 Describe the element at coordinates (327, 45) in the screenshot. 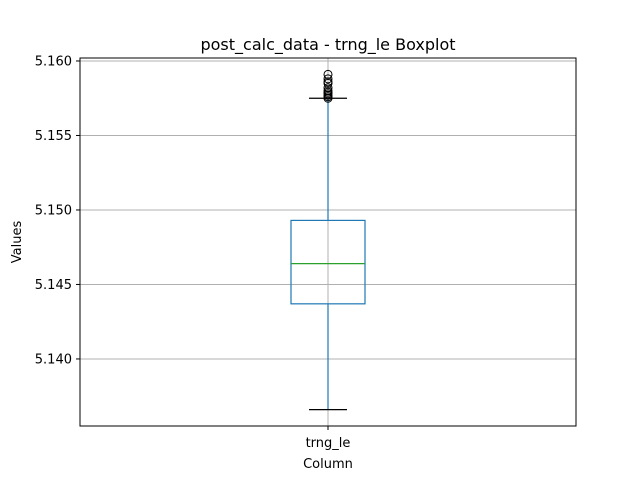

I see `chart-title: post_calc_data - trng_le Boxplot` at that location.